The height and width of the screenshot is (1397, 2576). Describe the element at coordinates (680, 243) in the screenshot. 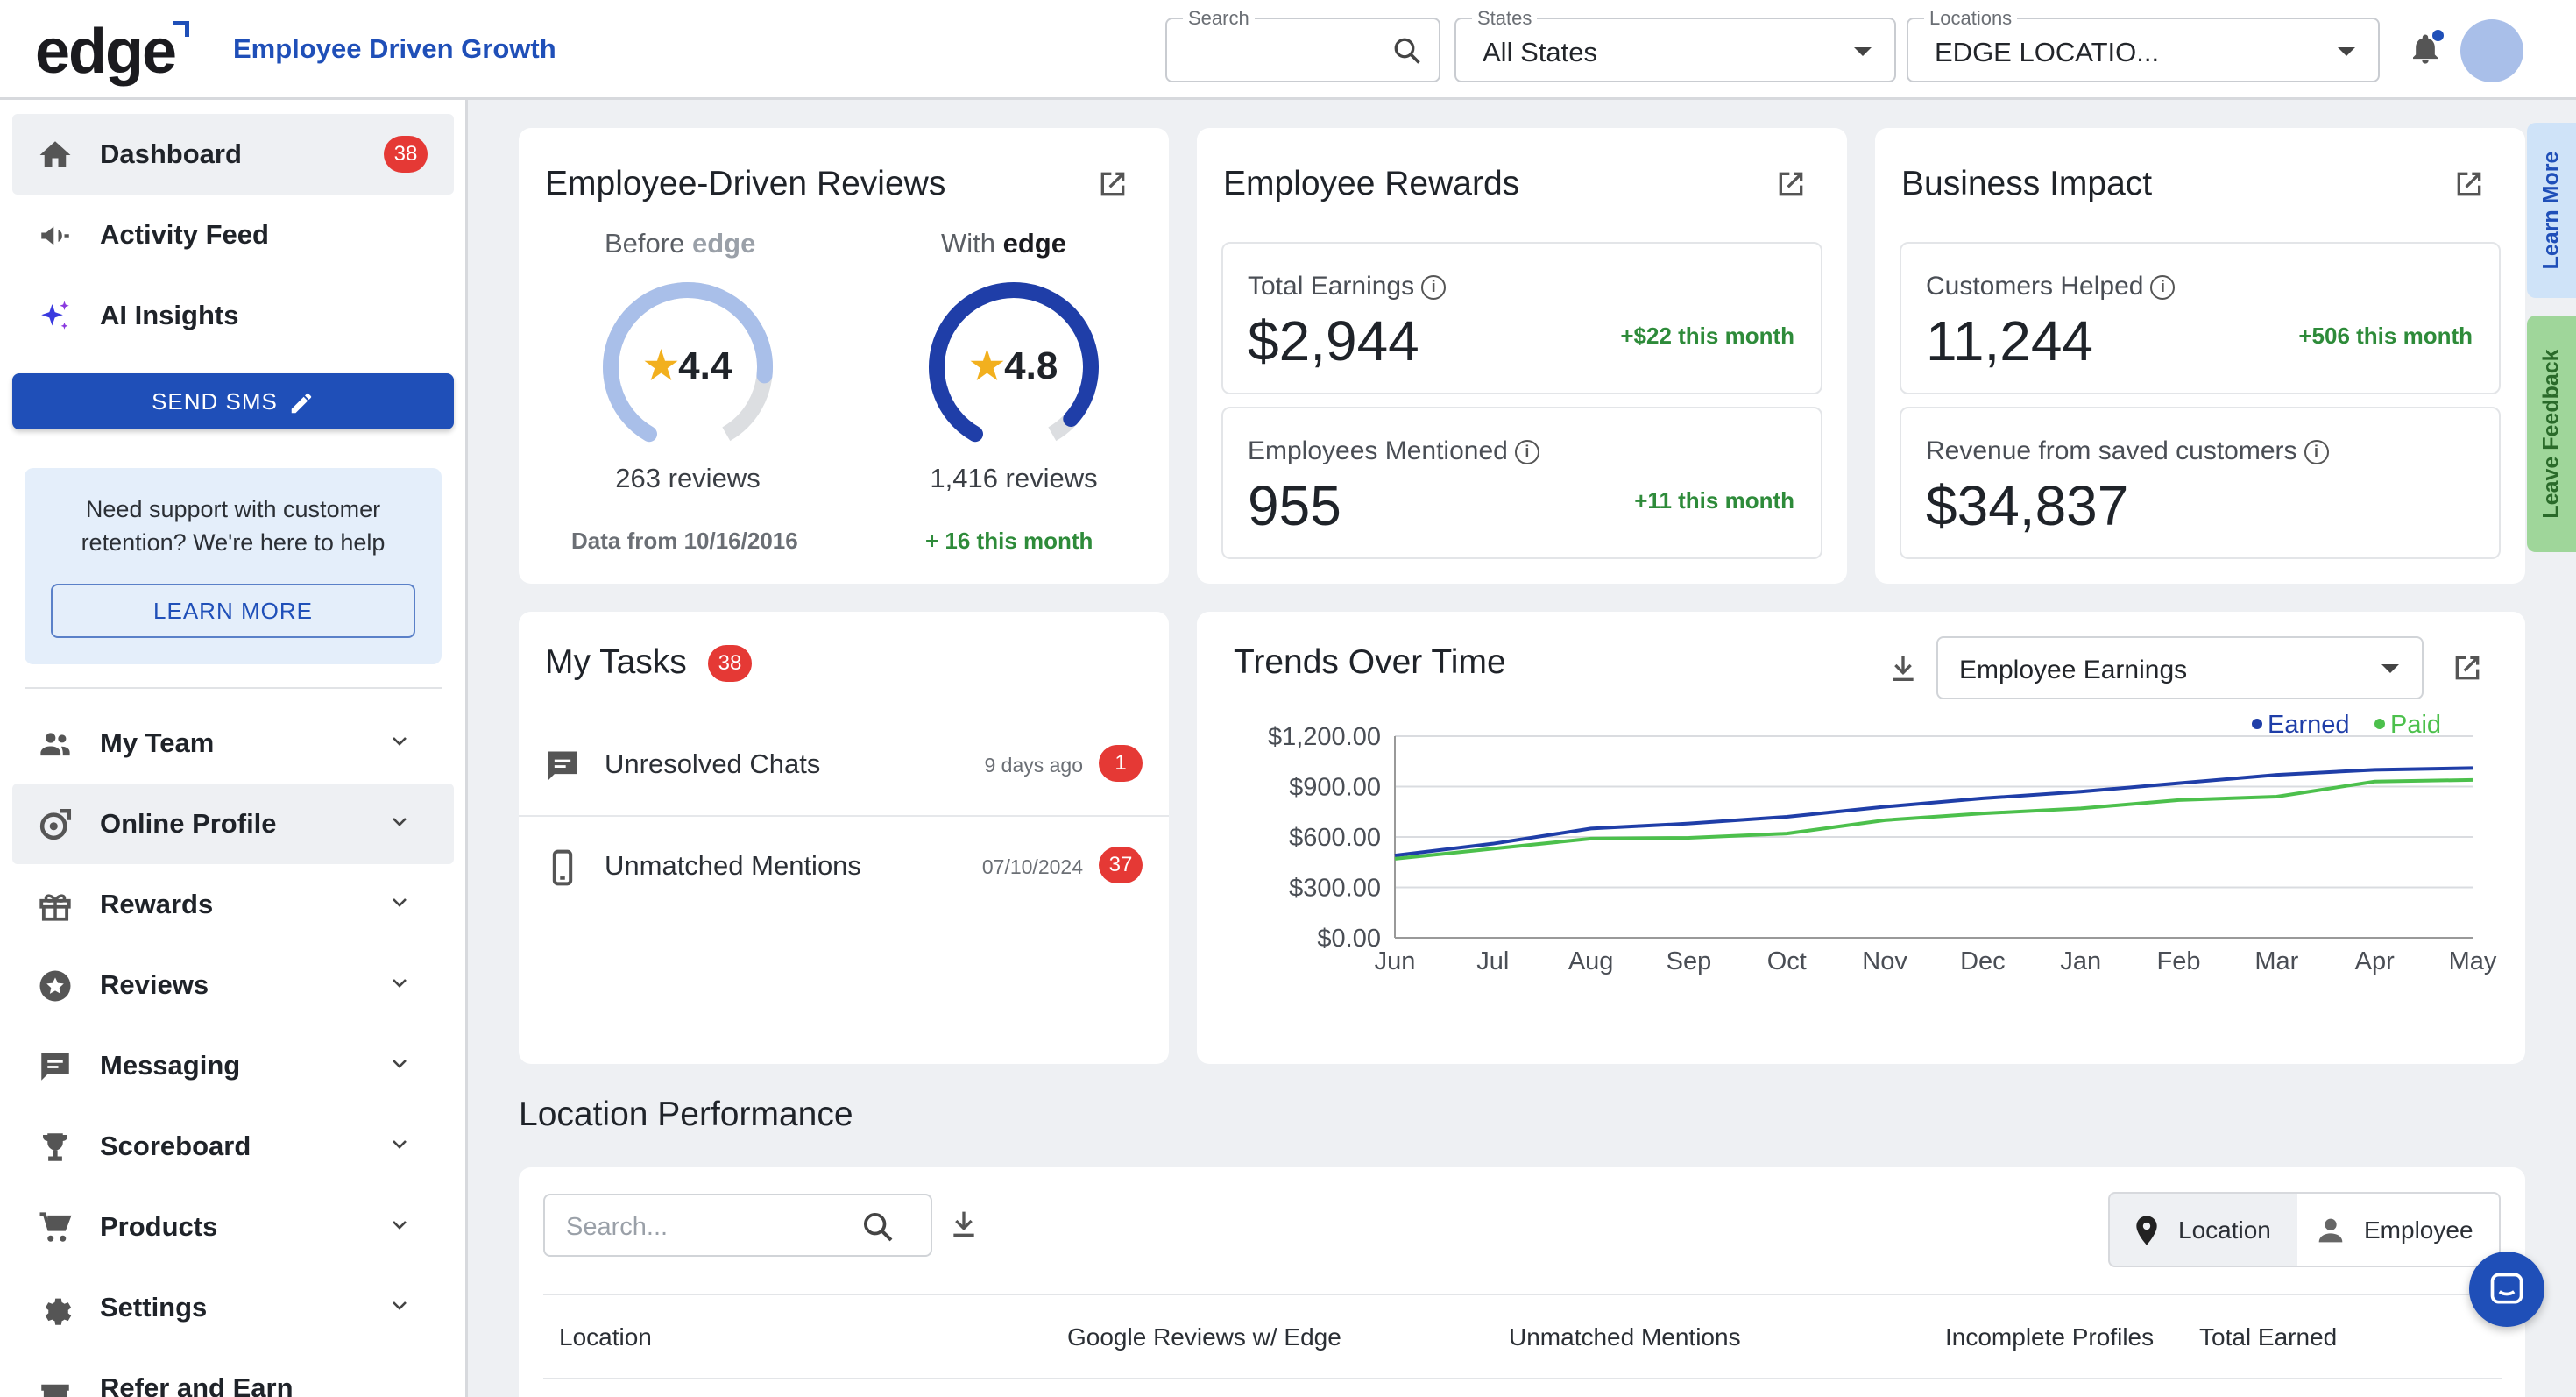

I see `before-edge-label: Before edge` at that location.